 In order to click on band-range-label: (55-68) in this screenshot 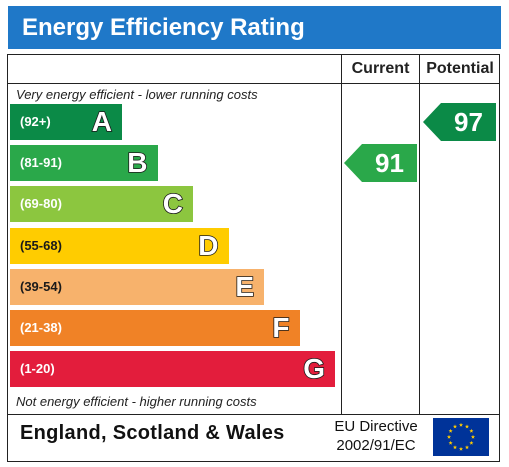, I will do `click(41, 245)`.